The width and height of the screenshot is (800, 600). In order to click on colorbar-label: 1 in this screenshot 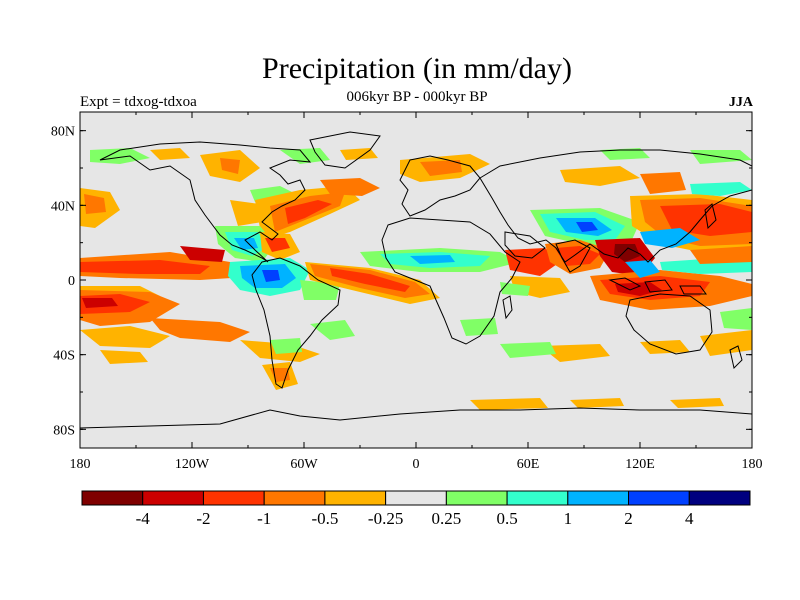, I will do `click(568, 518)`.